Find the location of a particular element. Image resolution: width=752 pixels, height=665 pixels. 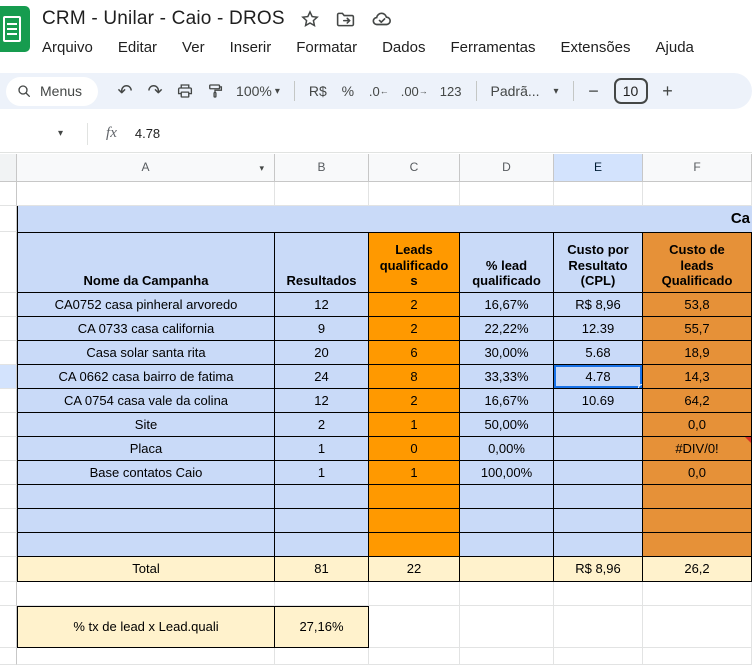

selected-cell: 4.78 is located at coordinates (598, 377).